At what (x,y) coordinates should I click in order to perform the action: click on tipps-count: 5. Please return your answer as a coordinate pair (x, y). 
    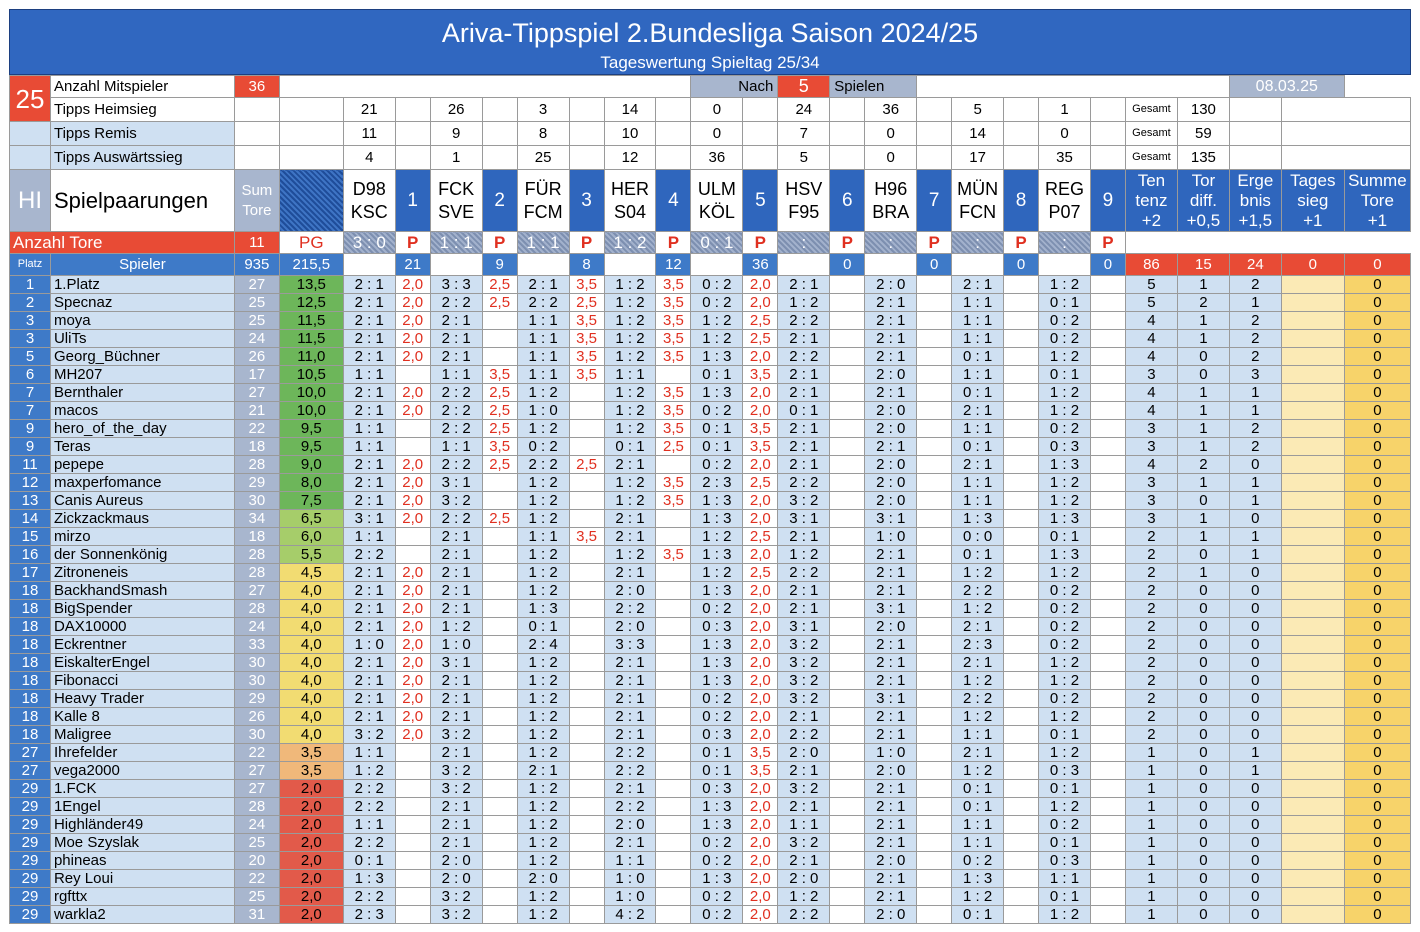
    Looking at the image, I should click on (978, 109).